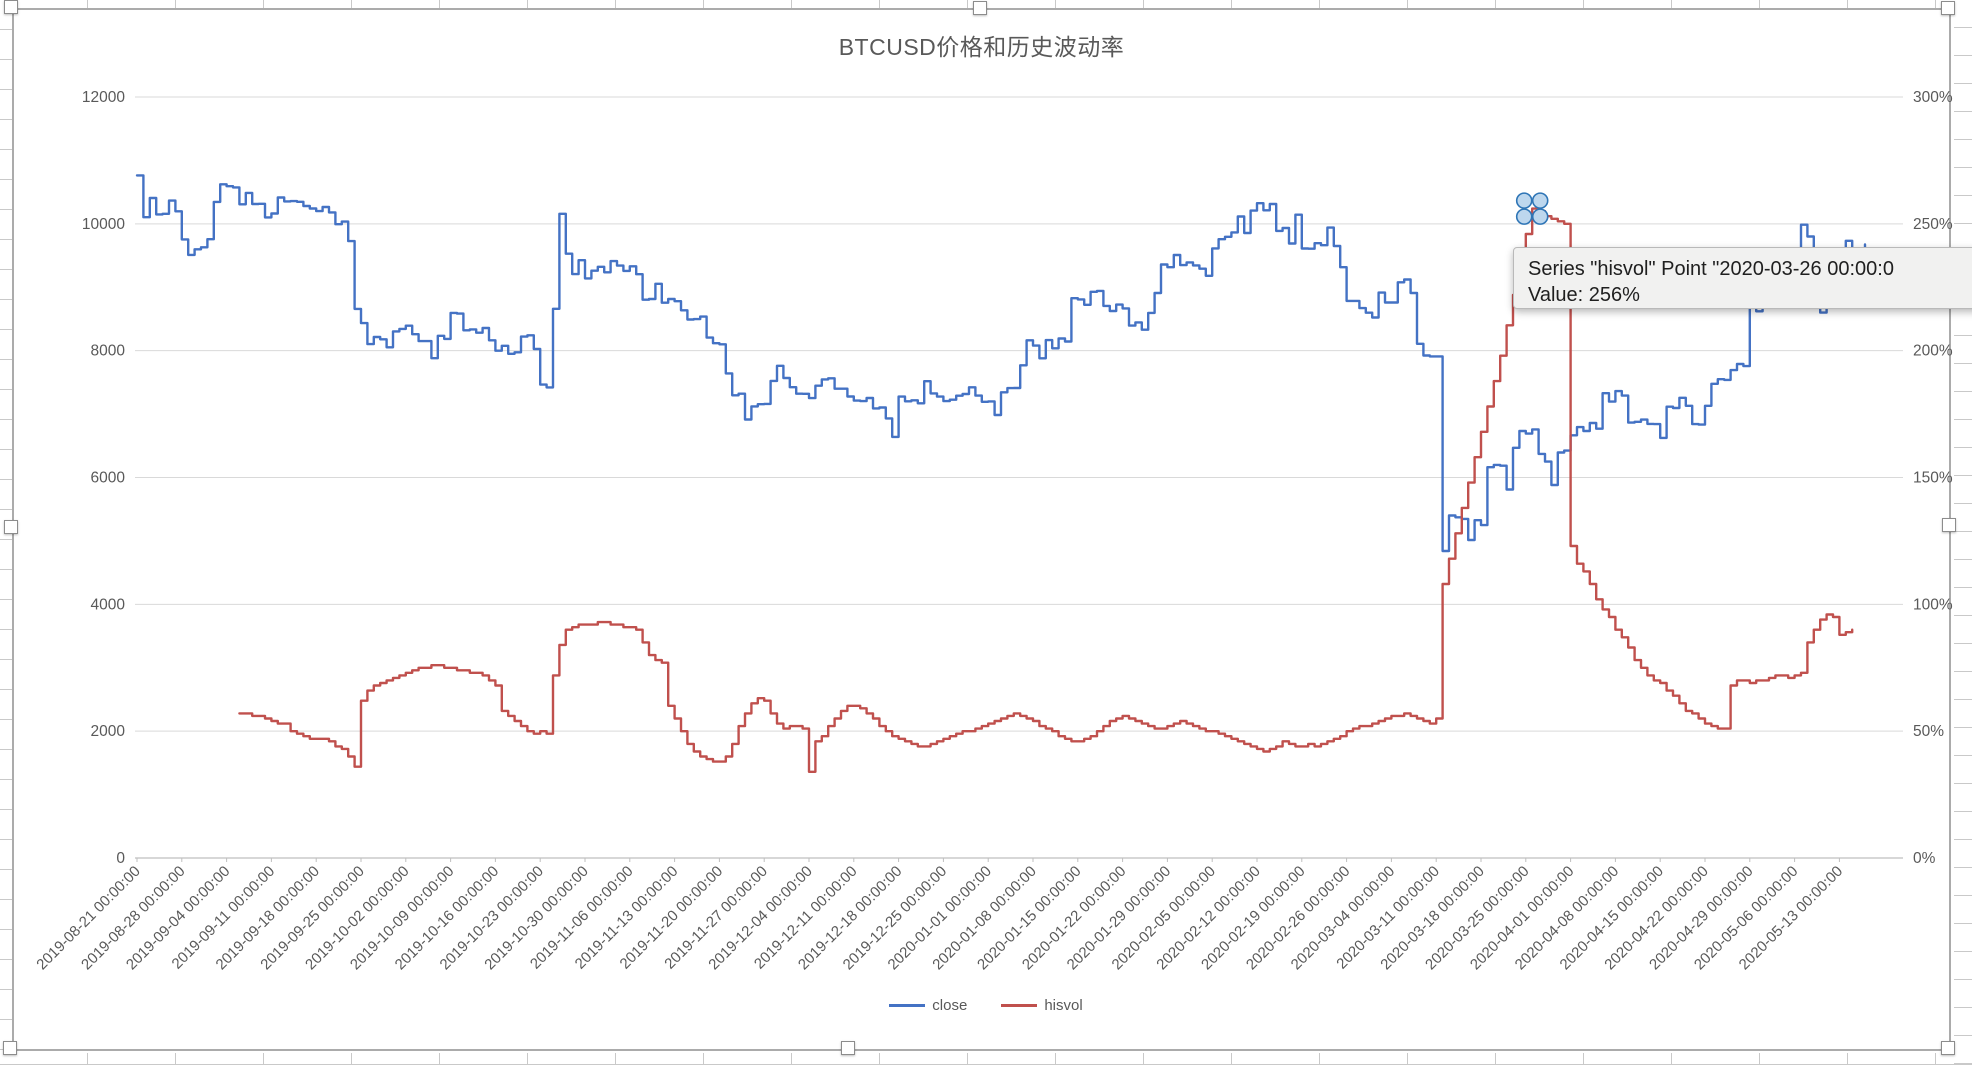 The height and width of the screenshot is (1065, 1972). What do you see at coordinates (950, 1005) in the screenshot?
I see `close-legend-label: close` at bounding box center [950, 1005].